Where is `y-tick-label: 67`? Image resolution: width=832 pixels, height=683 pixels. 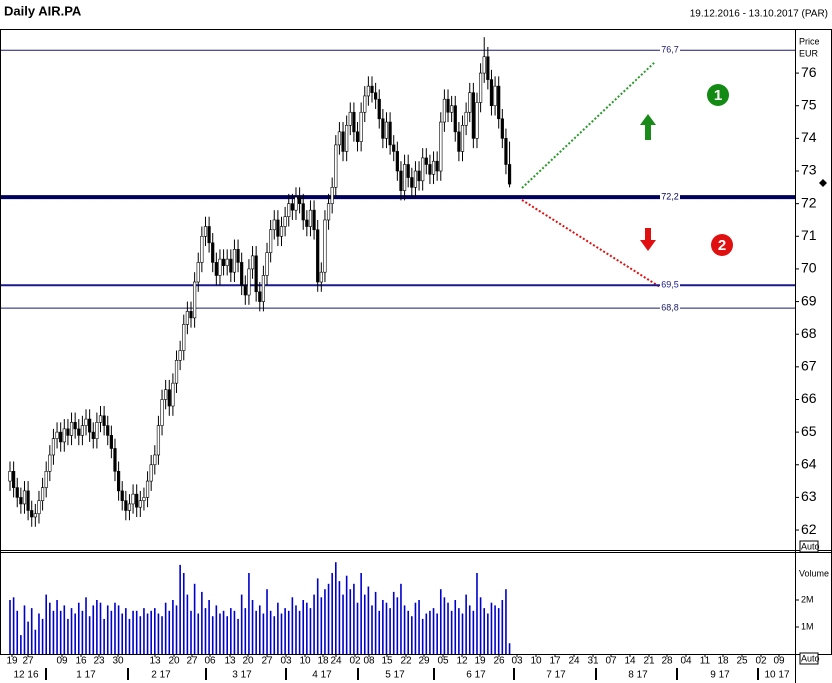 y-tick-label: 67 is located at coordinates (809, 366).